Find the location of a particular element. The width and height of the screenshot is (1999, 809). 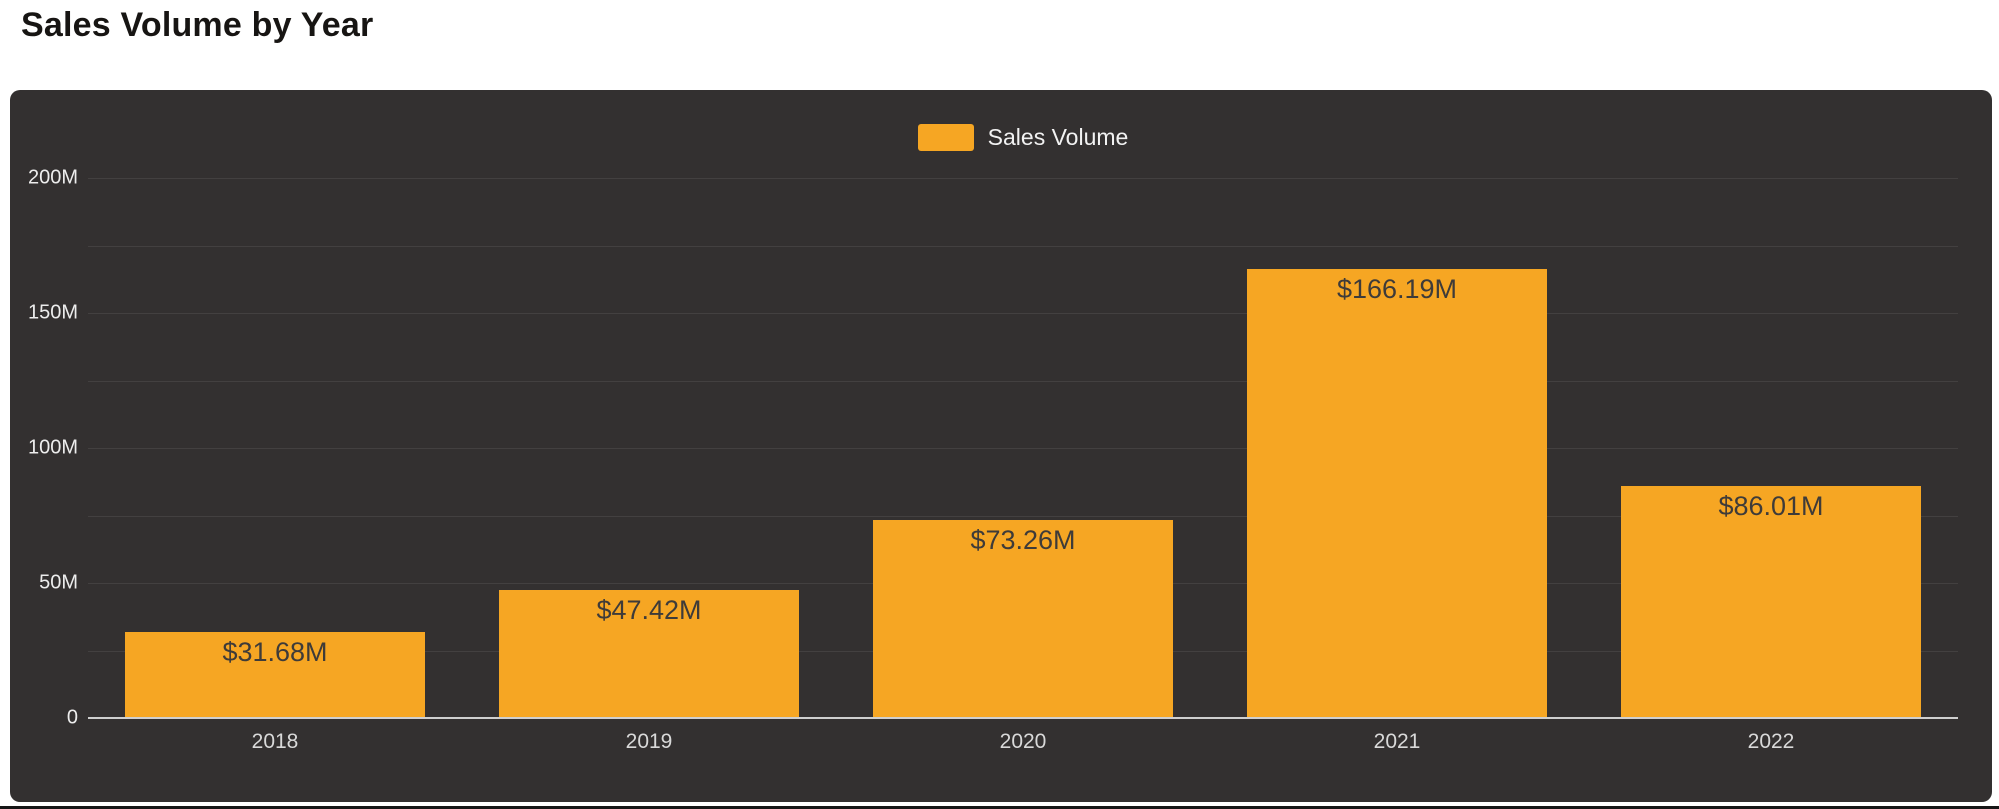

legend-swatch-icon is located at coordinates (945, 137).